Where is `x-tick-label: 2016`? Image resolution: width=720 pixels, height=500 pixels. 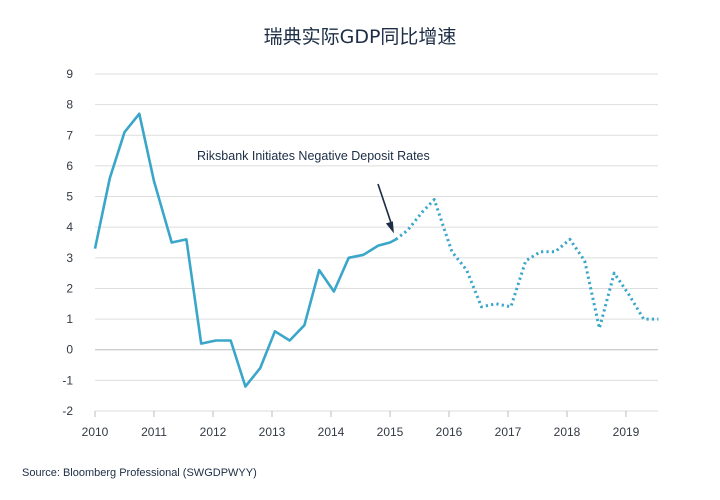 x-tick-label: 2016 is located at coordinates (449, 432).